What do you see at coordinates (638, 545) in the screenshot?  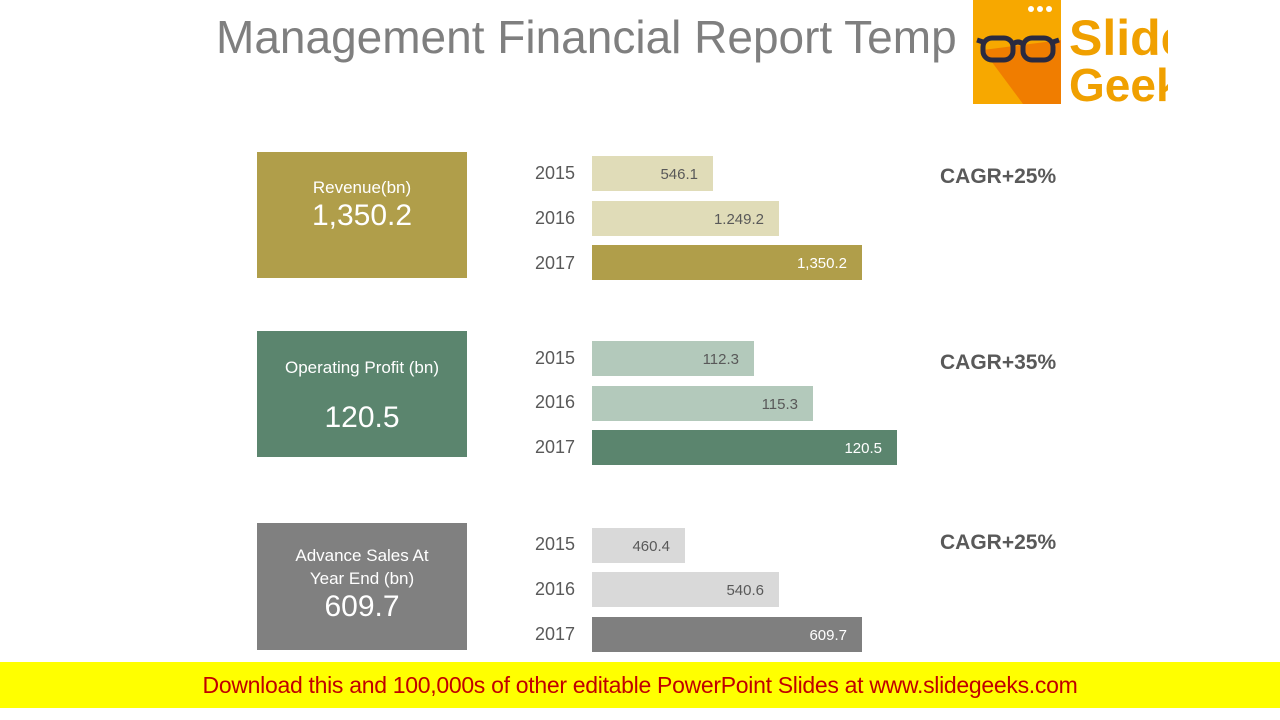 I see `bar-sales-2015: 460.4` at bounding box center [638, 545].